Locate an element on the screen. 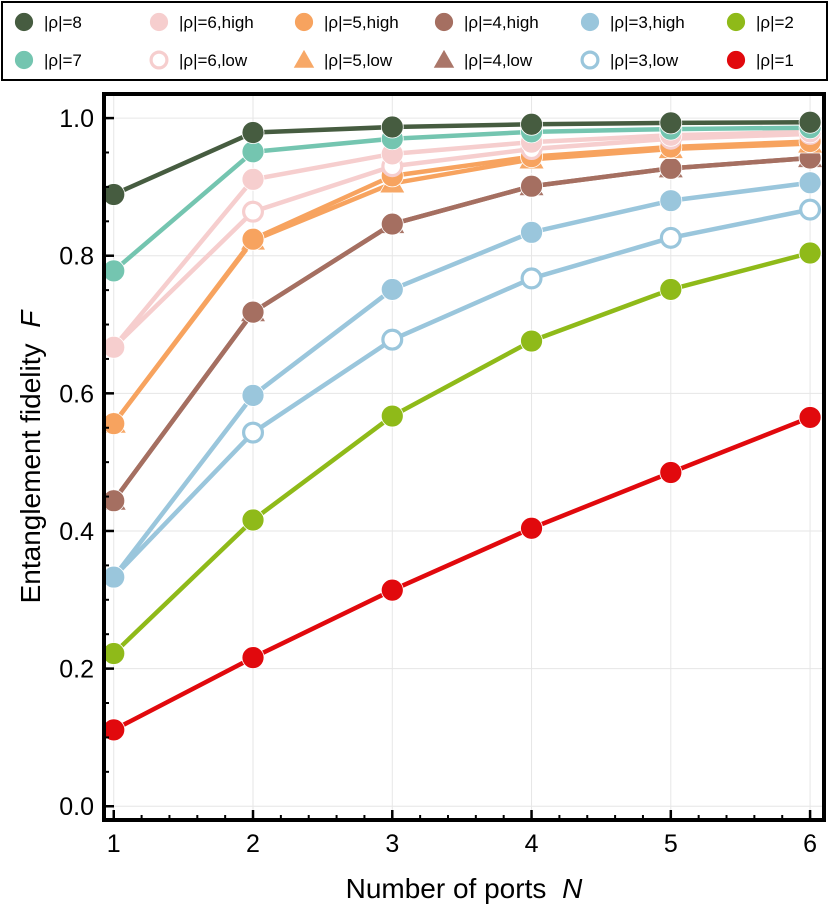 The width and height of the screenshot is (830, 914). legend-item-rho-8: |ρ|=8 is located at coordinates (48, 22).